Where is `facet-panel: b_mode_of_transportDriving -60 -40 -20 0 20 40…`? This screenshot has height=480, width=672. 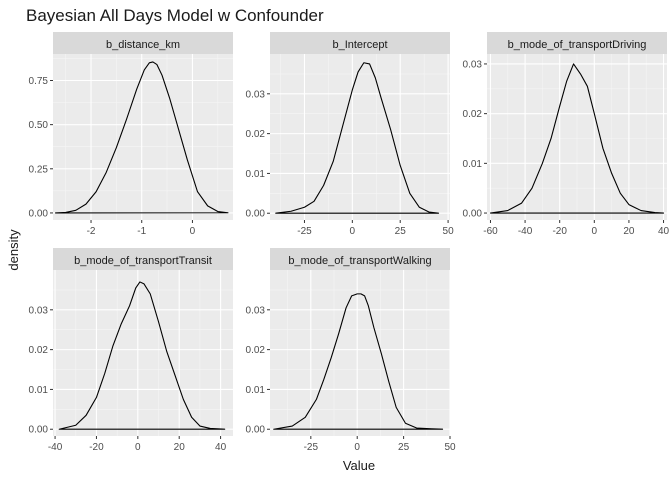 facet-panel: b_mode_of_transportDriving -60 -40 -20 0 20 40… is located at coordinates (566, 134).